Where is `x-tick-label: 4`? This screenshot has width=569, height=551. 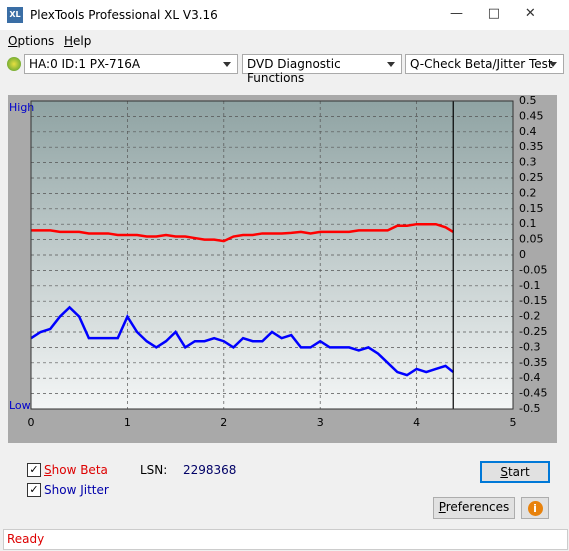 x-tick-label: 4 is located at coordinates (416, 422).